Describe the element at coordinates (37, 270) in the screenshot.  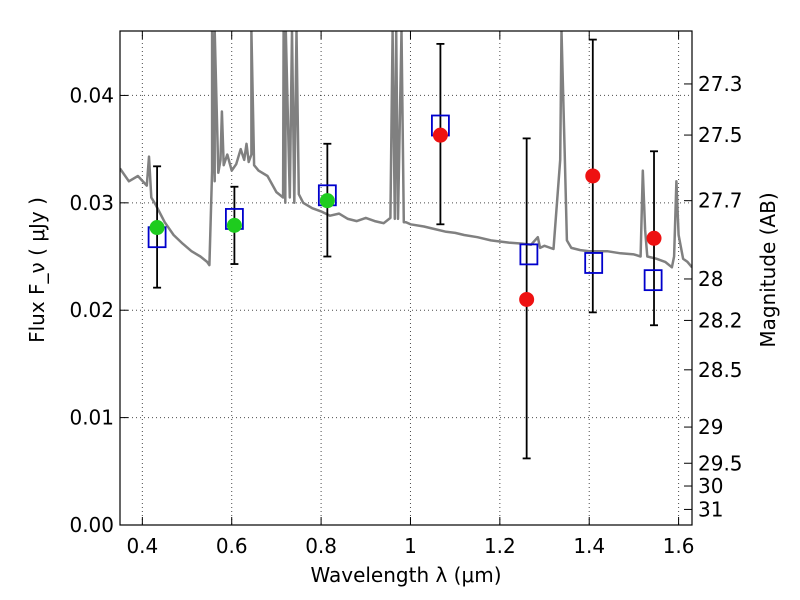
I see `y-axis-label: Flux F_ν ( μJy )` at that location.